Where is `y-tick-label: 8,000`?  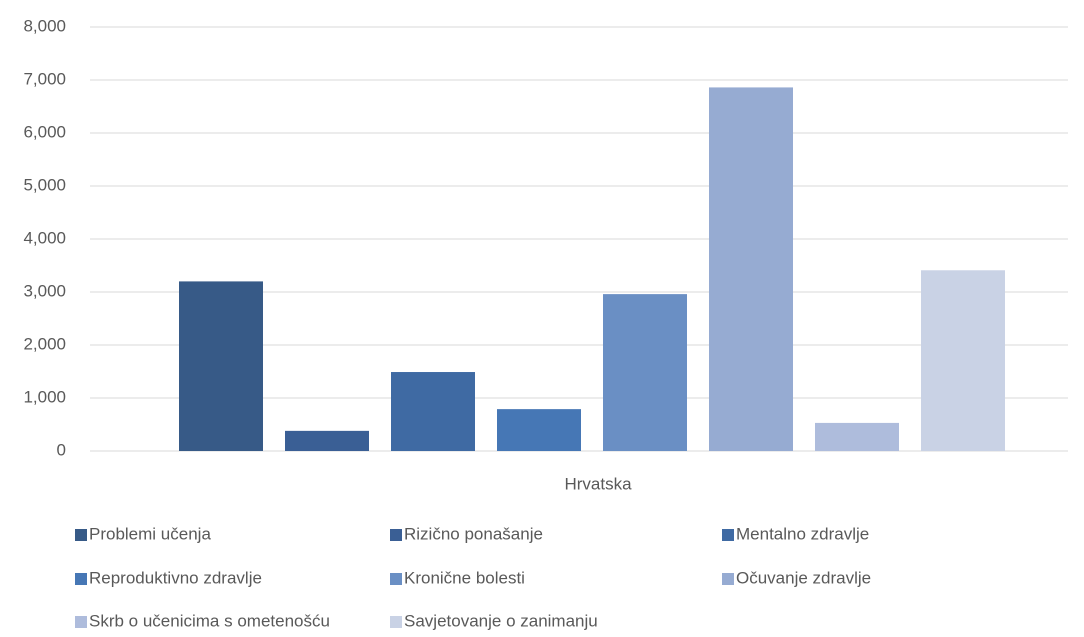
y-tick-label: 8,000 is located at coordinates (44, 25).